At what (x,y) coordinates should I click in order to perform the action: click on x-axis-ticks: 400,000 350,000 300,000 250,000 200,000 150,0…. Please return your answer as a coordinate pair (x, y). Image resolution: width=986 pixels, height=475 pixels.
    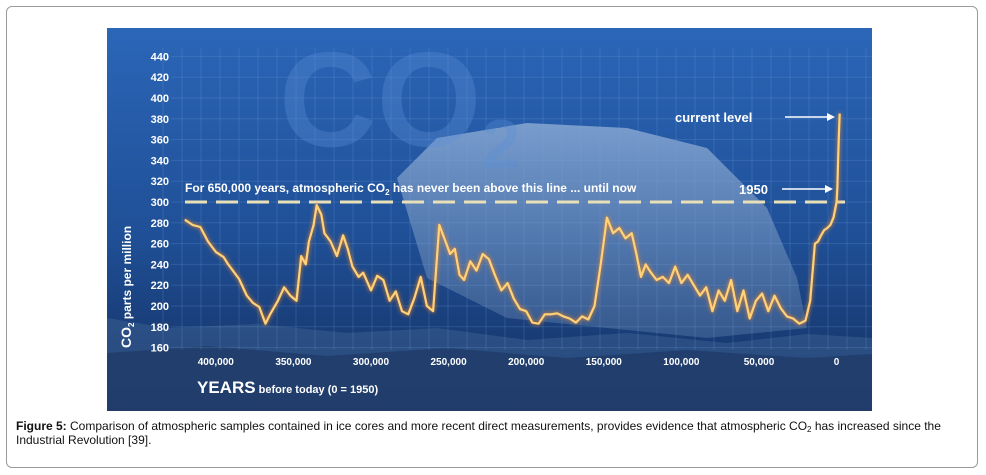
    Looking at the image, I should click on (519, 362).